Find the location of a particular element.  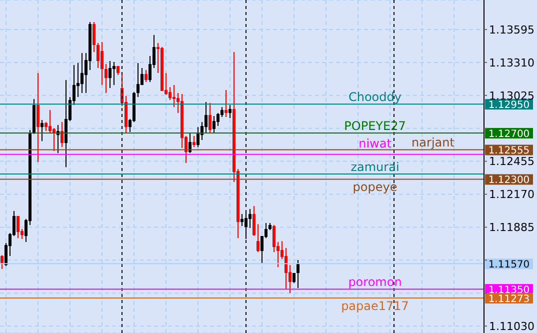

ref-line-label: POPEYE27 is located at coordinates (375, 125).